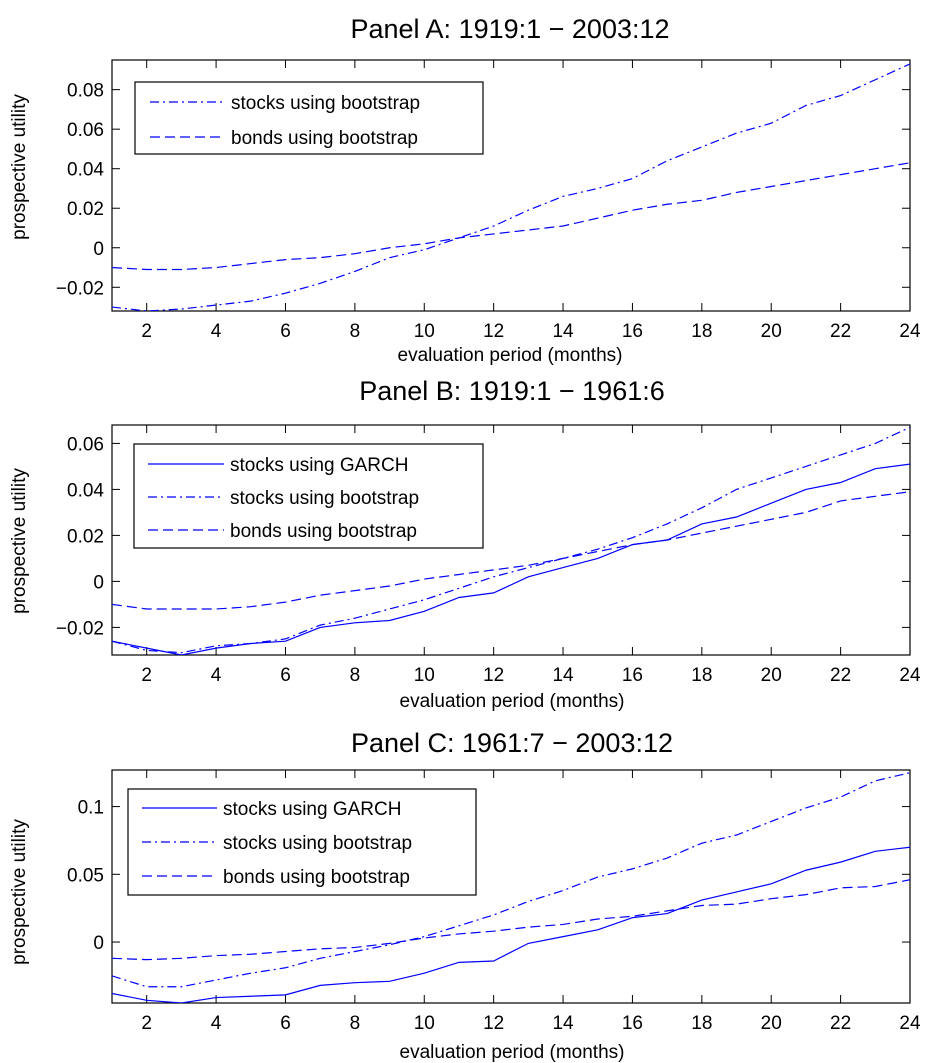  I want to click on panel-a-legend-label-0: stocks using bootstrap, so click(325, 103).